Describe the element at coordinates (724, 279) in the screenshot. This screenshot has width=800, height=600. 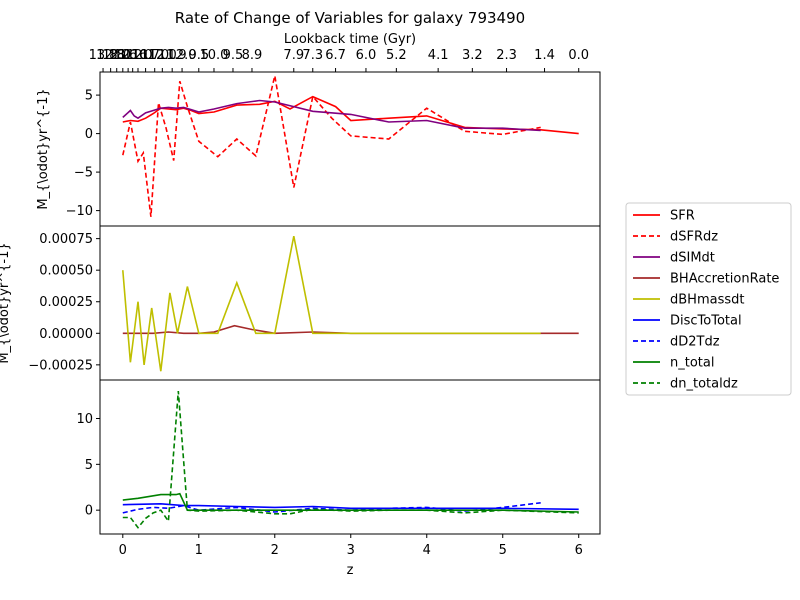
I see `legend-label: BHAccretionRate` at that location.